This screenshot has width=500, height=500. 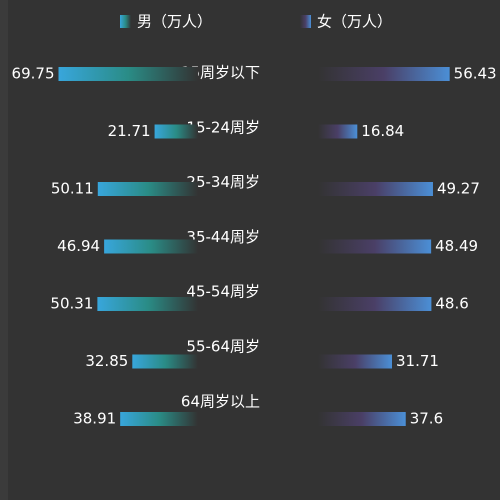 I want to click on value-label: 38.91, so click(x=94, y=419).